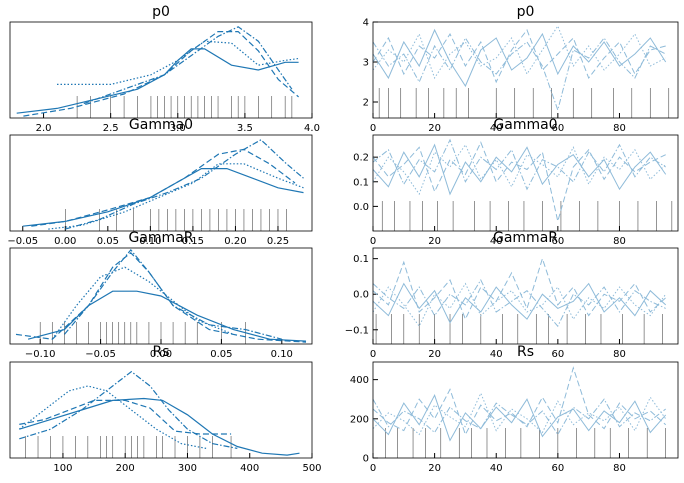 The height and width of the screenshot is (483, 684). Describe the element at coordinates (366, 23) in the screenshot. I see `y-tick-label: 4` at that location.